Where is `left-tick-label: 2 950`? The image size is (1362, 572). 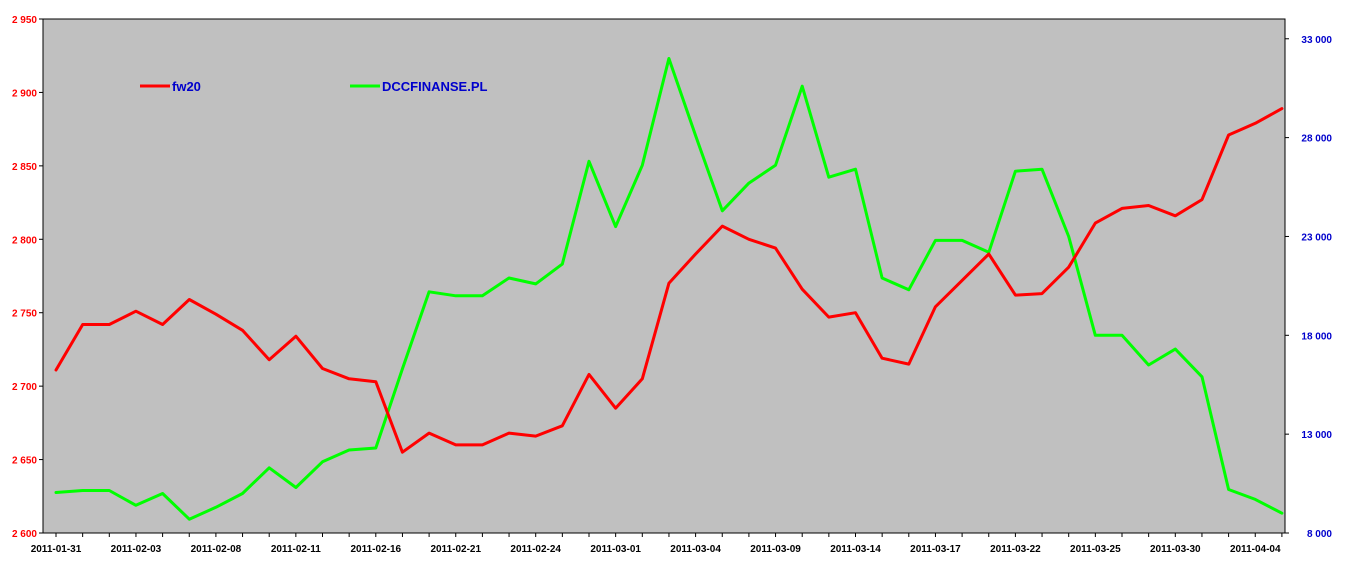 left-tick-label: 2 950 is located at coordinates (24, 20).